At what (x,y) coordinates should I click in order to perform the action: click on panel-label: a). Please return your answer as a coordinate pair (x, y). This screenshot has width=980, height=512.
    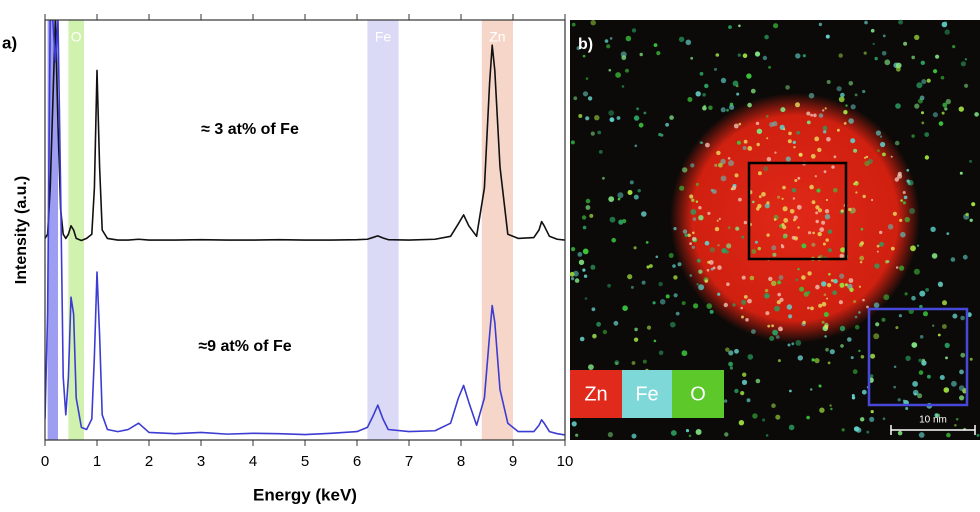
    Looking at the image, I should click on (9, 42).